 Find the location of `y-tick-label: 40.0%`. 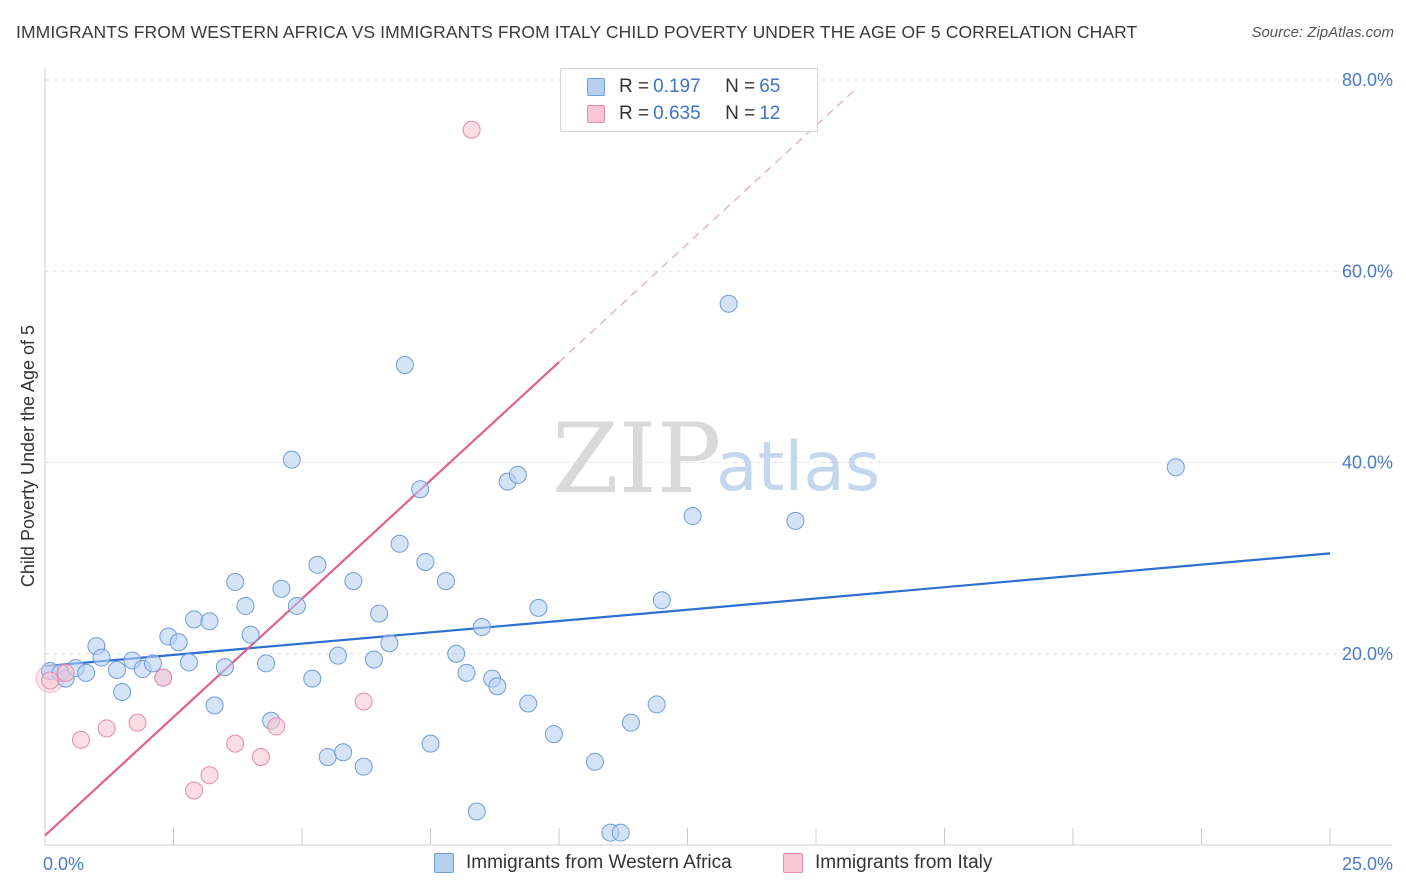

y-tick-label: 40.0% is located at coordinates (1367, 463).